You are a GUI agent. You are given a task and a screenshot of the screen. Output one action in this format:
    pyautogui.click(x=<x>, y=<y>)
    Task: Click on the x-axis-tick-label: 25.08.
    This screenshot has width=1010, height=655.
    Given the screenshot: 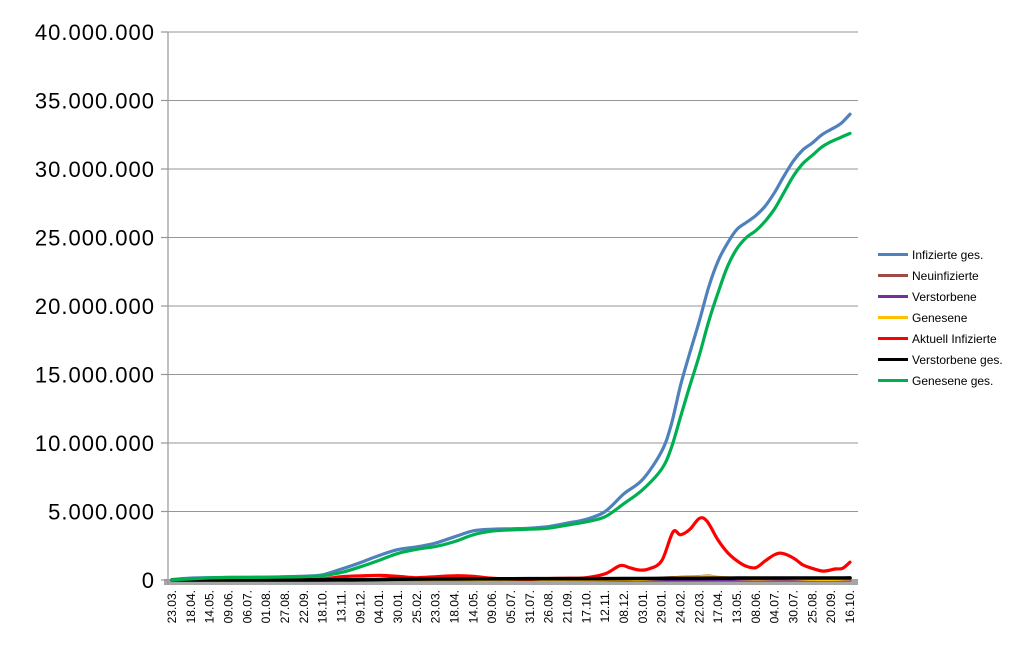 What is the action you would take?
    pyautogui.click(x=812, y=606)
    